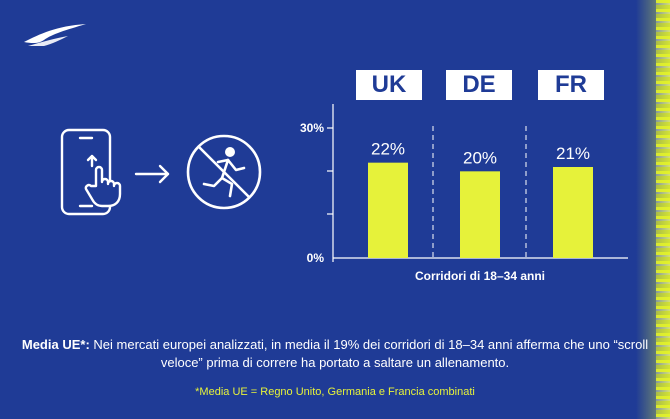 The height and width of the screenshot is (419, 670). I want to click on chevron-swoosh-logo-icon, so click(55, 35).